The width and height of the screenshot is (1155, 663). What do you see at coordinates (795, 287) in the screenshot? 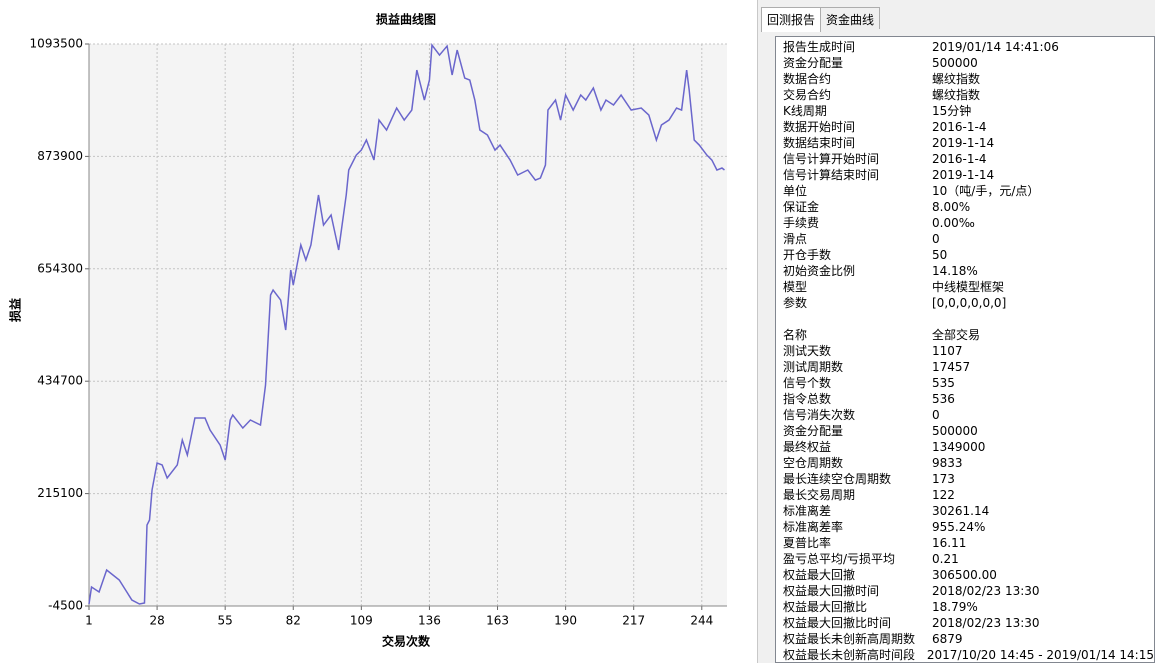
I see `row-key: 模型` at bounding box center [795, 287].